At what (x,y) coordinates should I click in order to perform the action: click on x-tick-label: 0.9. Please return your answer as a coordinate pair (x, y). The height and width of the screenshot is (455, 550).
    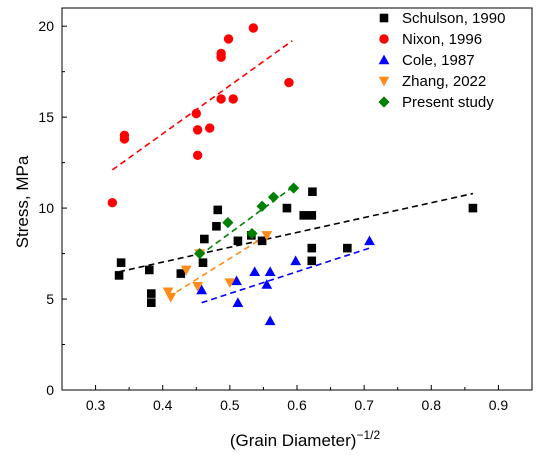
    Looking at the image, I should click on (499, 405).